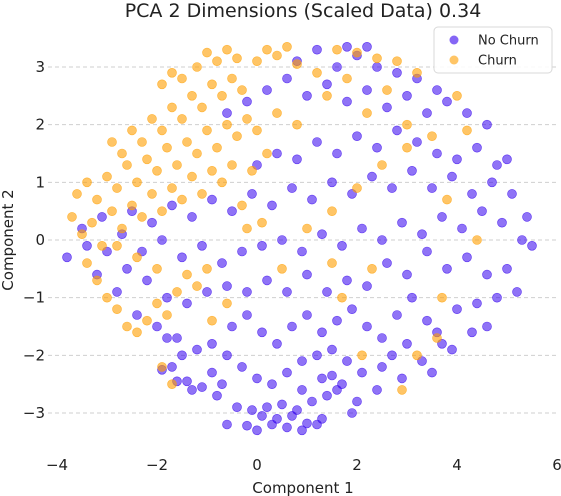 The image size is (561, 496). What do you see at coordinates (34, 355) in the screenshot?
I see `y-tick-label: −2` at bounding box center [34, 355].